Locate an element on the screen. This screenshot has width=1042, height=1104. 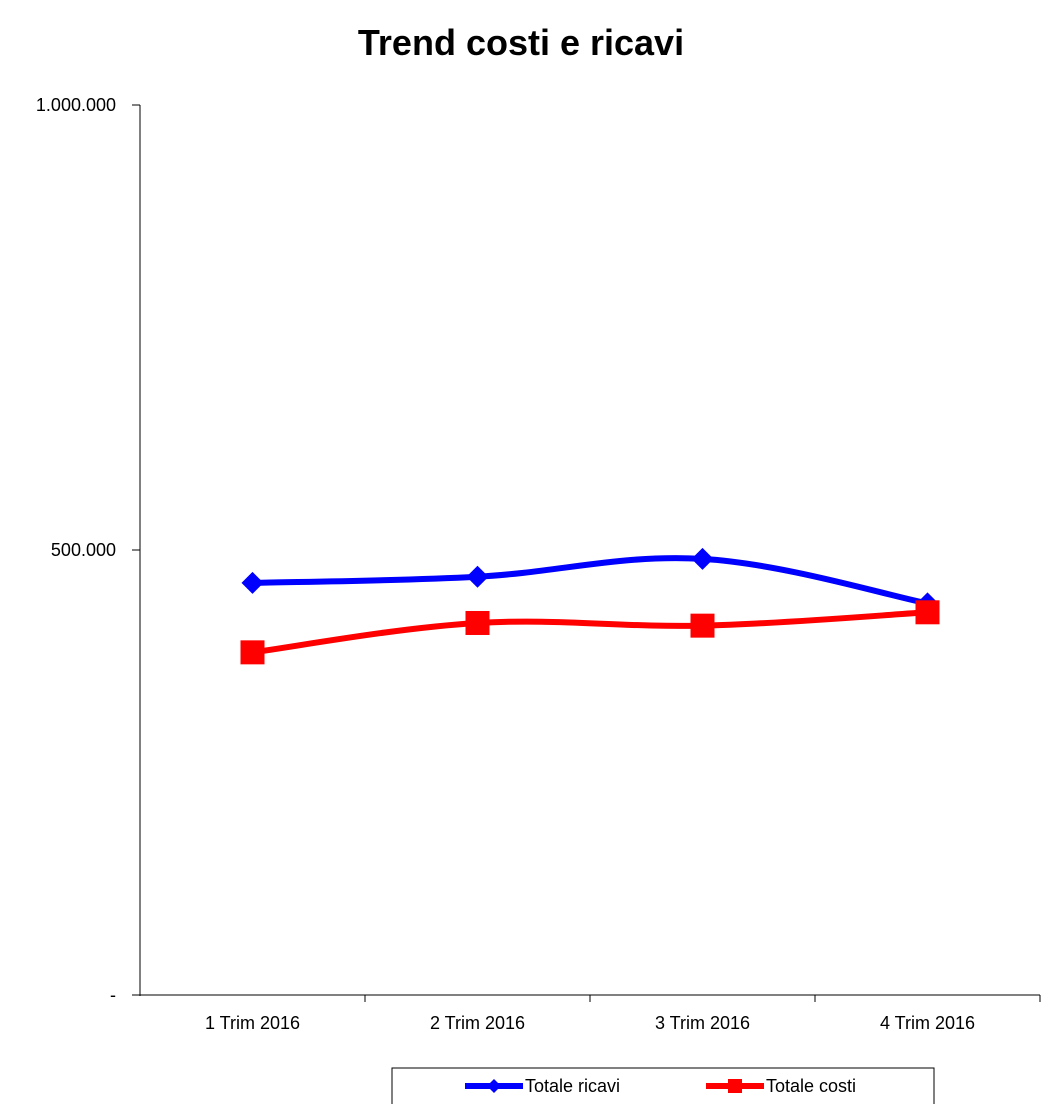
legend-label-1: Totale ricavi is located at coordinates (572, 1086).